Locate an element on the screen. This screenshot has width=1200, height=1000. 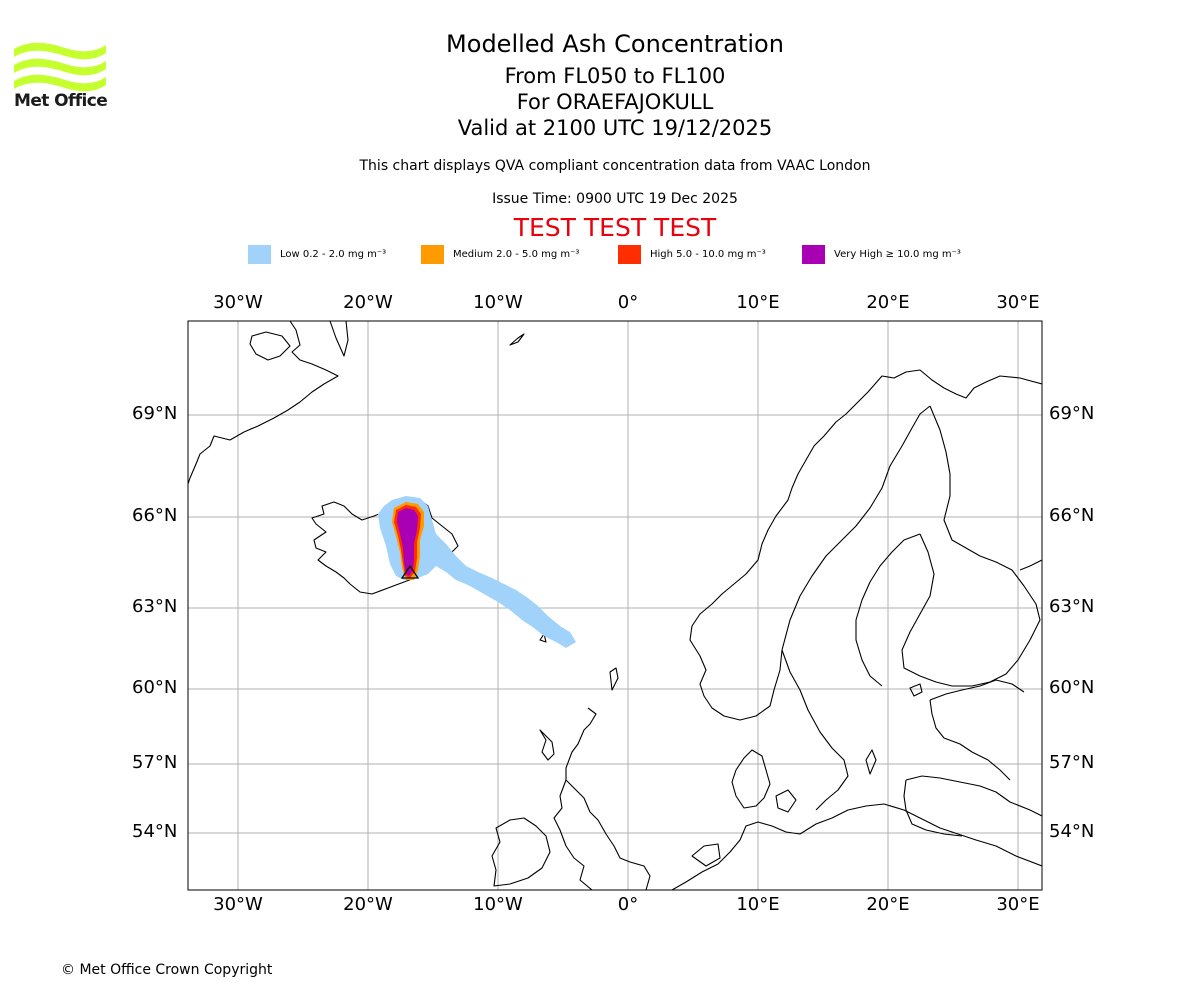
lat-label-left: 66°N is located at coordinates (155, 515).